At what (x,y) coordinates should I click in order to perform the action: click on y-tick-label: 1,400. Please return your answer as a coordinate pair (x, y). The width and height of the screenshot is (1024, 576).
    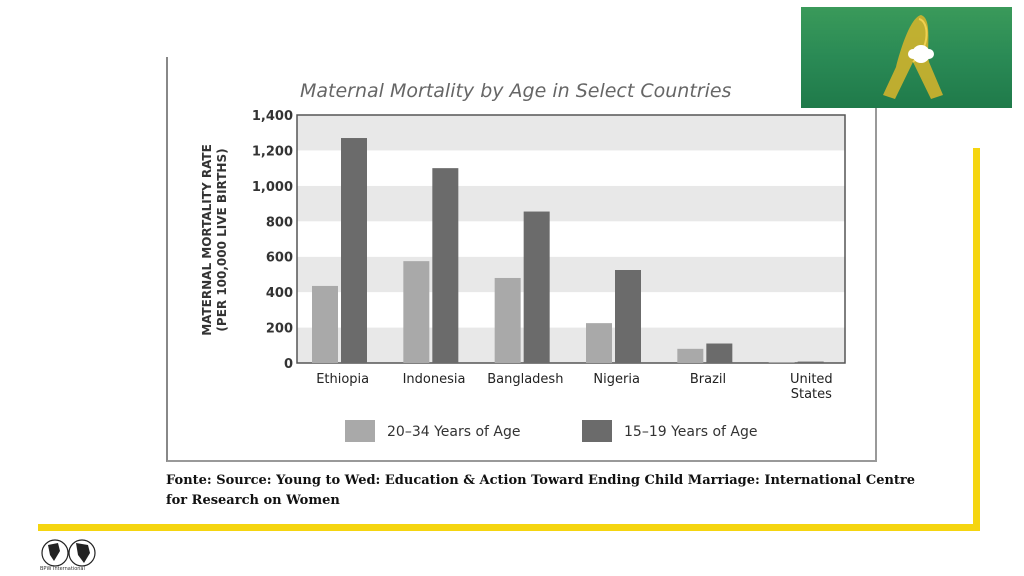
    Looking at the image, I should click on (272, 116).